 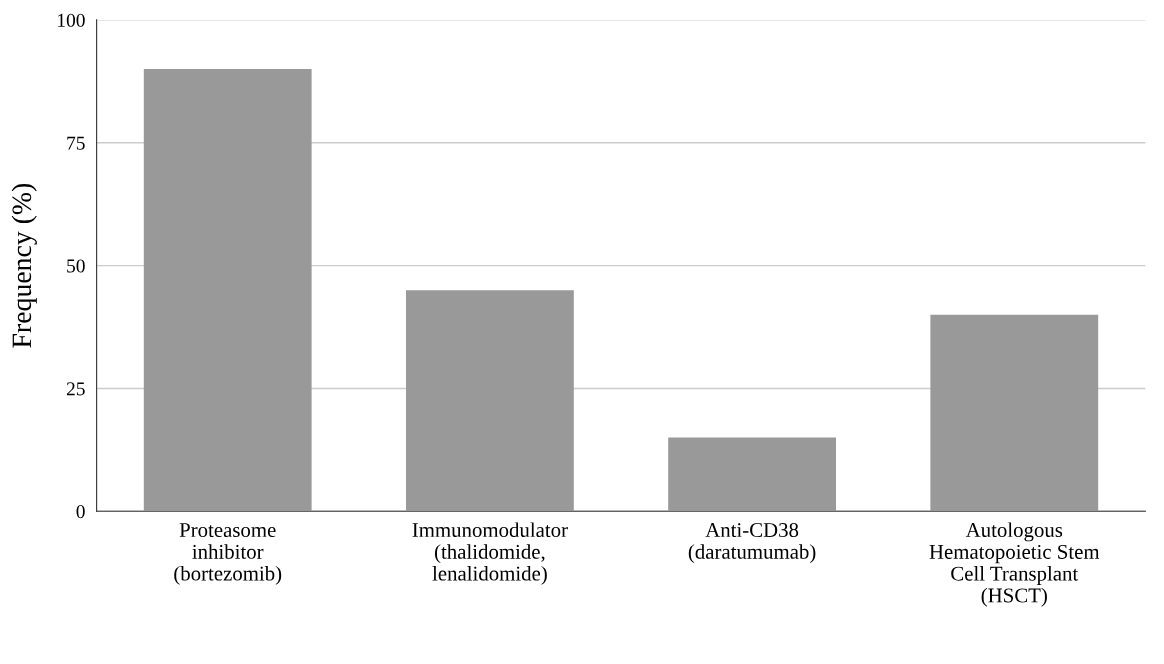 What do you see at coordinates (1014, 564) in the screenshot?
I see `x-tick-label: Autologous Hematopoietic Stem Cell Transplant (HSCT)` at bounding box center [1014, 564].